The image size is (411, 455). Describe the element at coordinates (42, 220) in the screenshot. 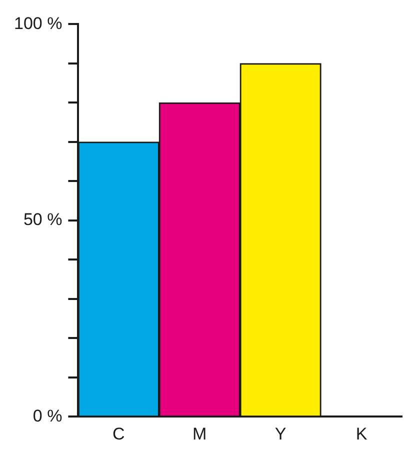

I see `y-tick-label: 50 %` at that location.